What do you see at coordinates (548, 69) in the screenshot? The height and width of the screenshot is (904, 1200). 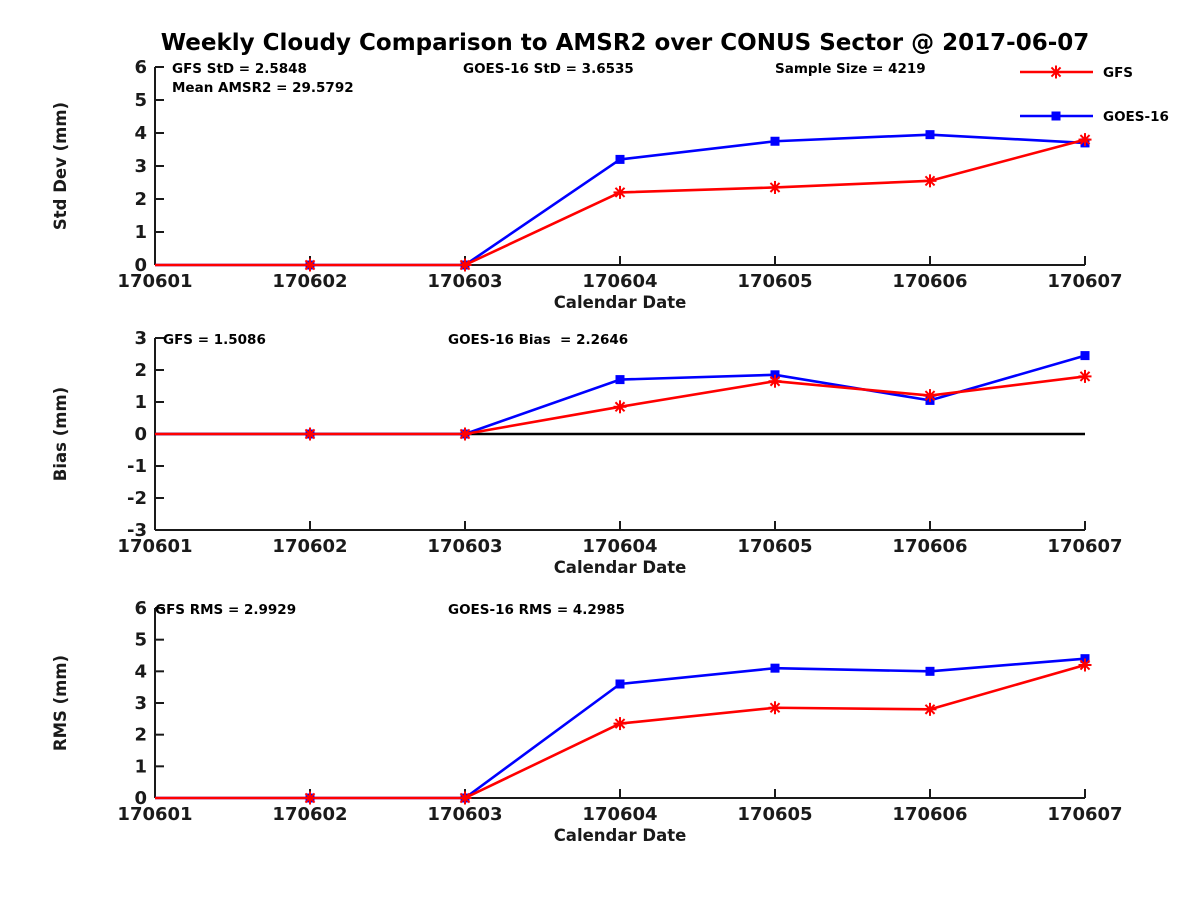 I see `stat-annotation: GOES-16 StD = 3.6535` at bounding box center [548, 69].